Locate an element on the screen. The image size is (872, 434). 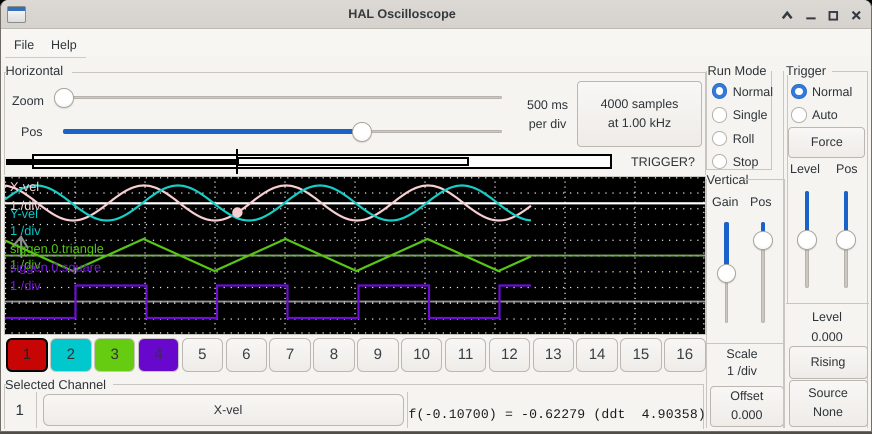
svg-text: siggen.0.square is located at coordinates (55, 267).